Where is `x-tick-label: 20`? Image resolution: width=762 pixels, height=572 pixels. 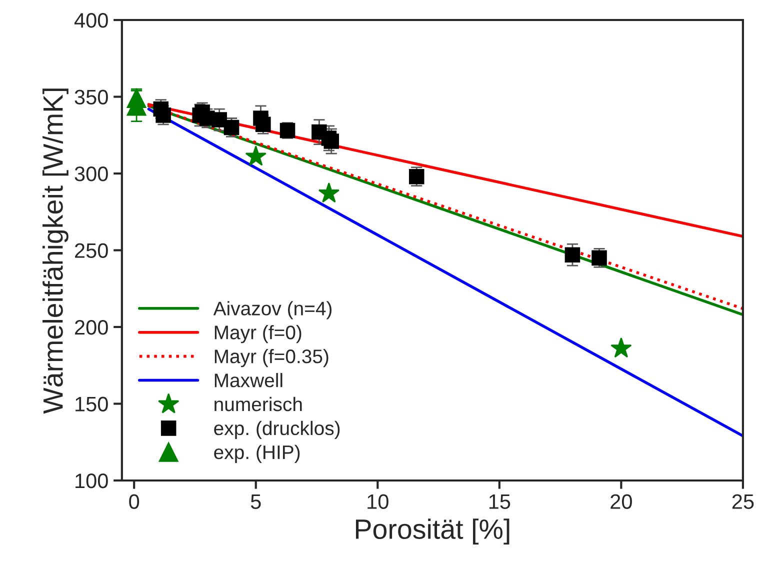 x-tick-label: 20 is located at coordinates (621, 501).